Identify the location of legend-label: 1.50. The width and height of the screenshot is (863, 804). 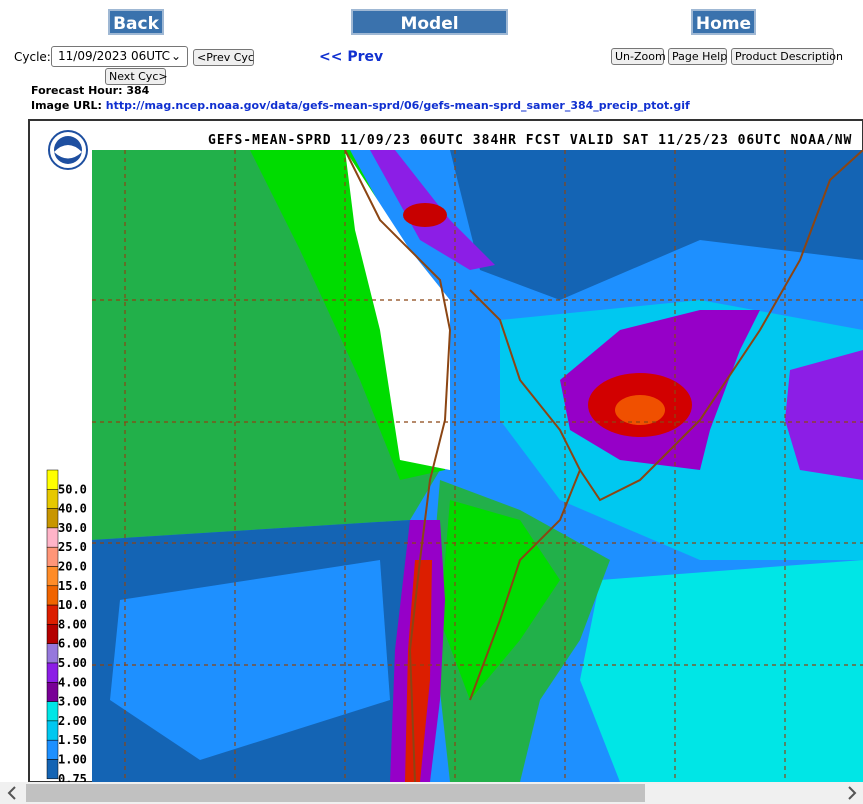
(72, 740).